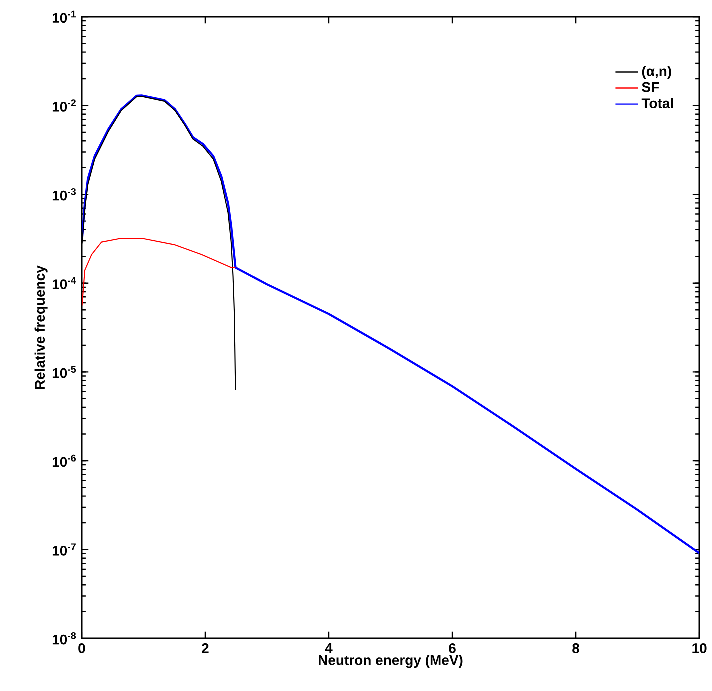  I want to click on y-tick-label: 10$^{-8}$, so click(64, 638).